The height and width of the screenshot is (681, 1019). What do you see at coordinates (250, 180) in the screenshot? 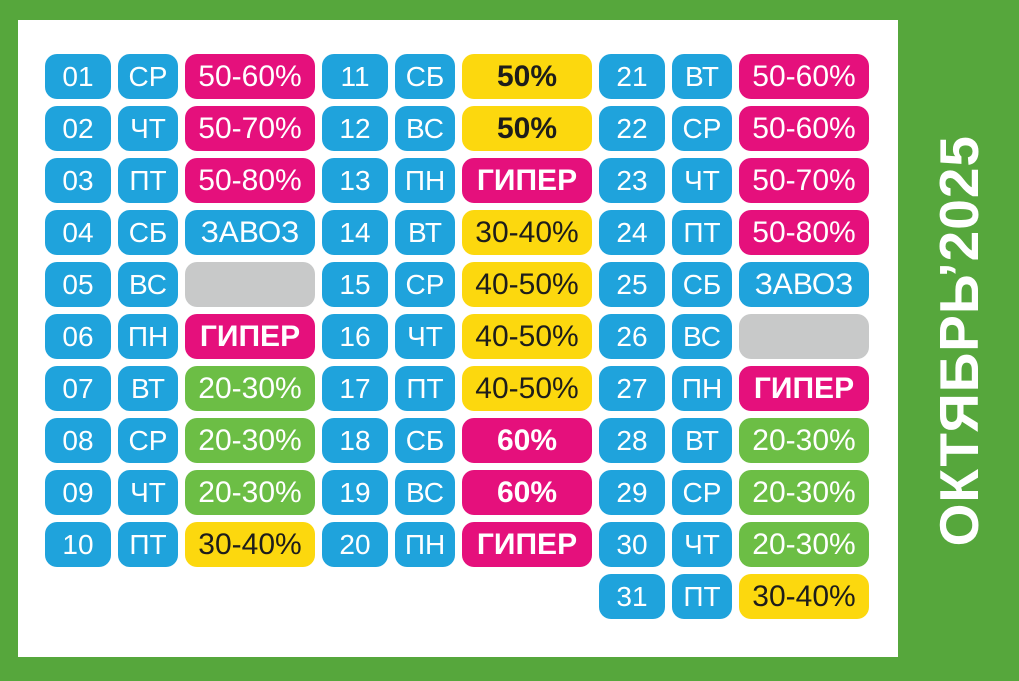
I see `discount-cell: 50-80%` at bounding box center [250, 180].